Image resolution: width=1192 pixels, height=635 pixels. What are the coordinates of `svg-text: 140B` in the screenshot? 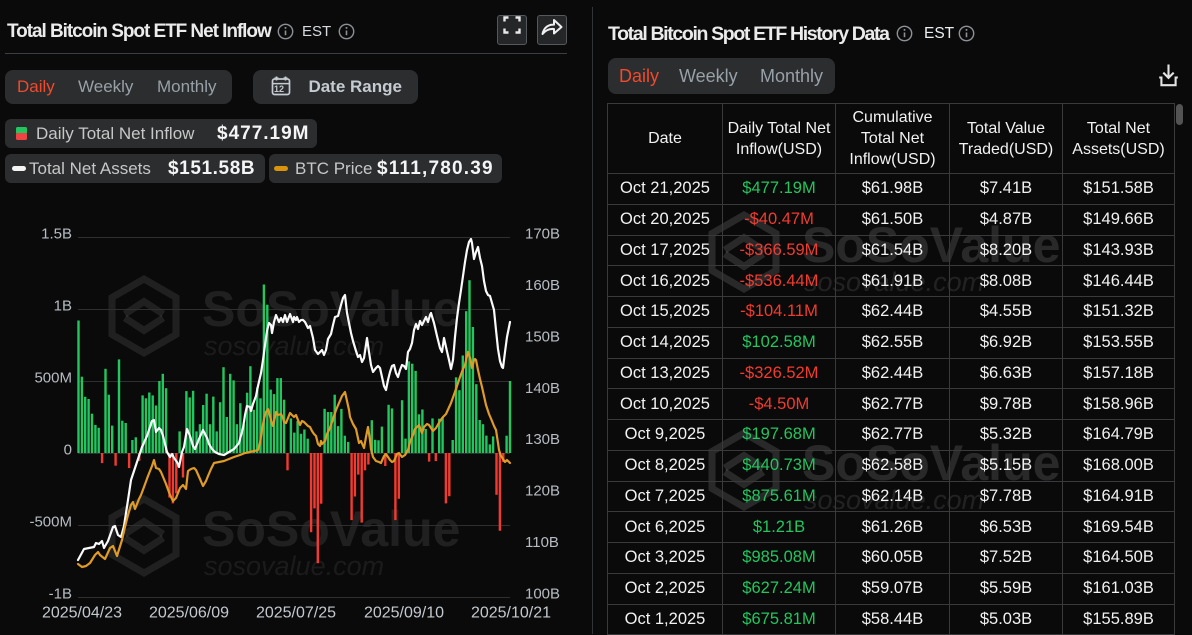 It's located at (542, 388).